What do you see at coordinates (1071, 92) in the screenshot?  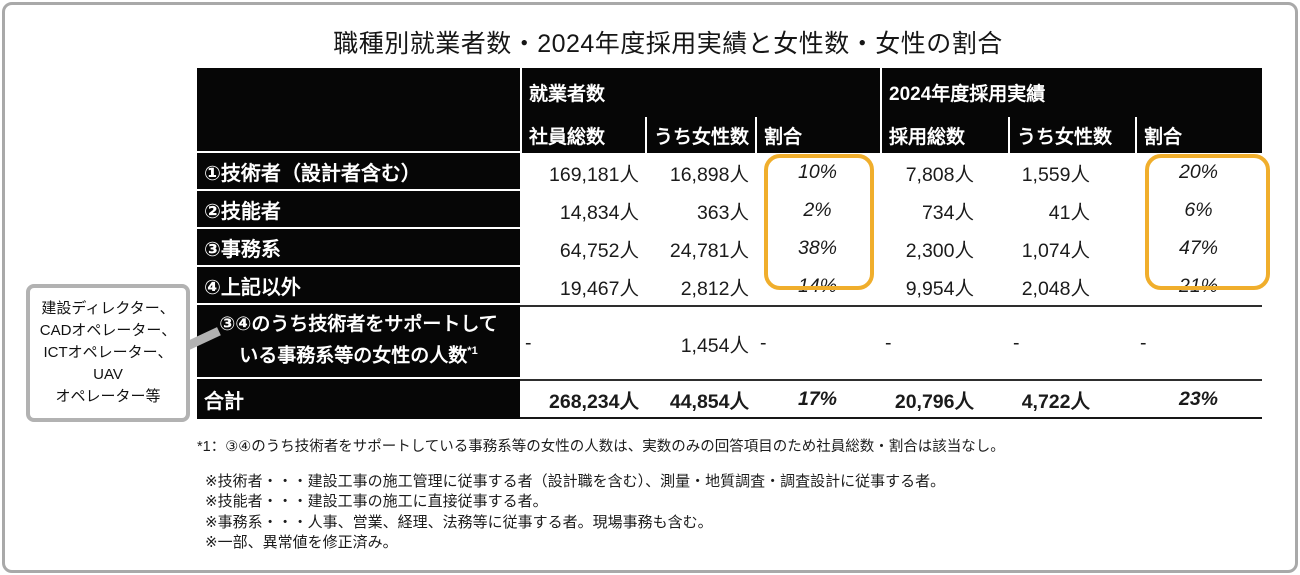 I see `group-header-hires-2024: 2024年度採用実績` at bounding box center [1071, 92].